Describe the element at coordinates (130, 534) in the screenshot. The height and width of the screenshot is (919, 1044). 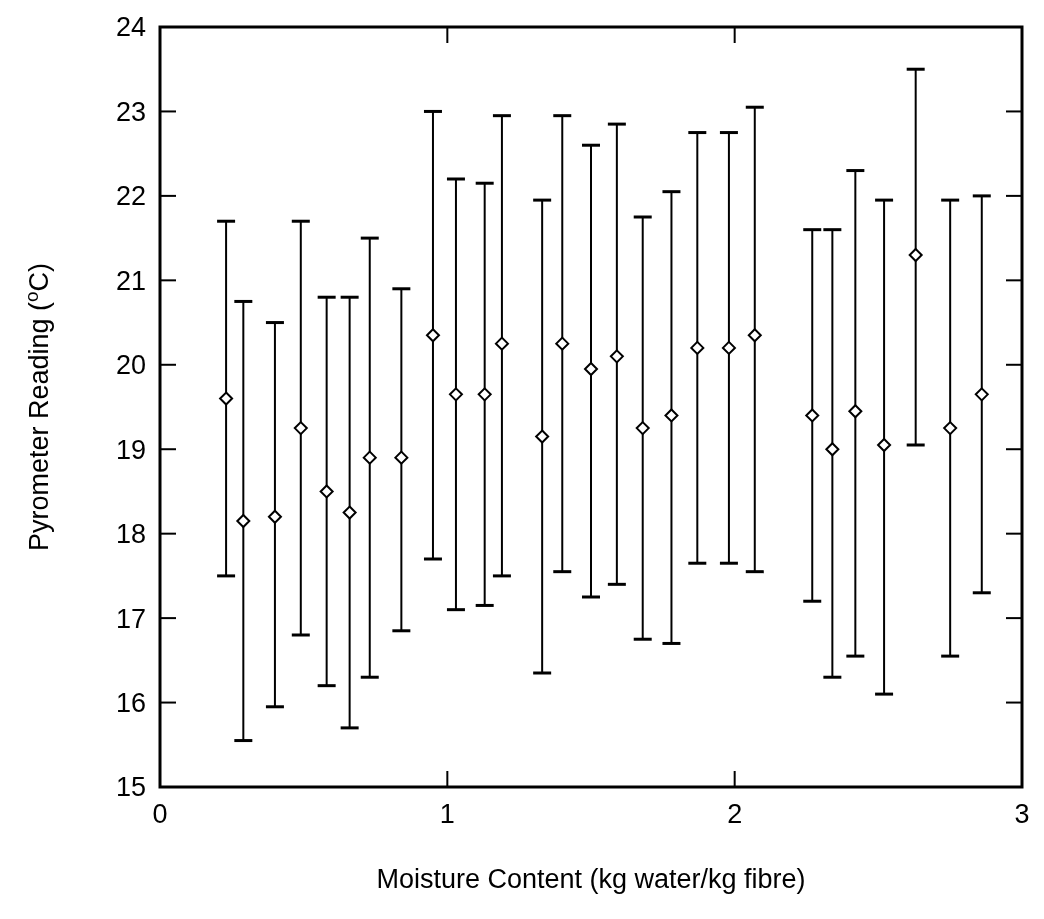
I see `y-tick-label: 18` at that location.